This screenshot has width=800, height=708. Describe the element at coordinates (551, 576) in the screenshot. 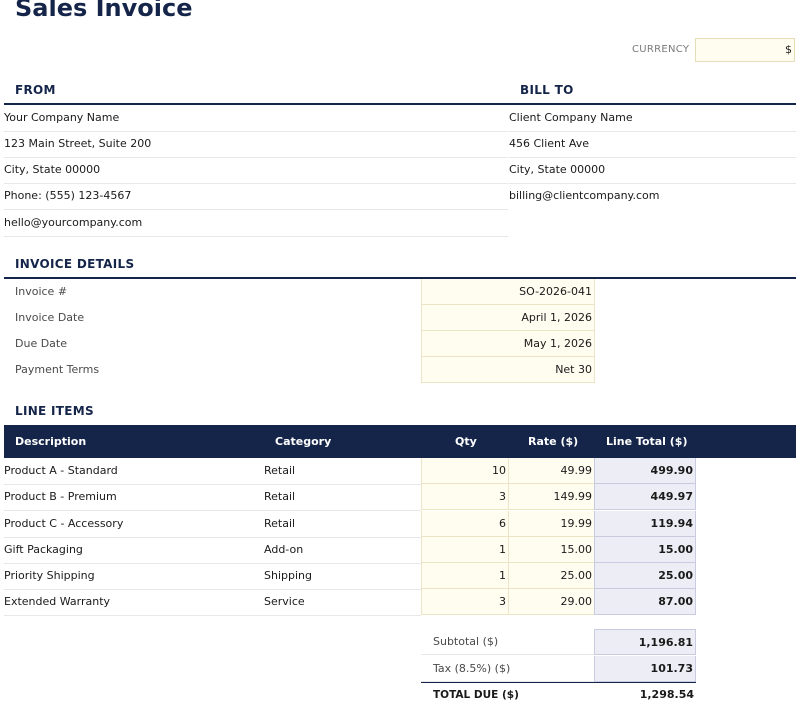

I see `item-rate-field: 25.00` at that location.